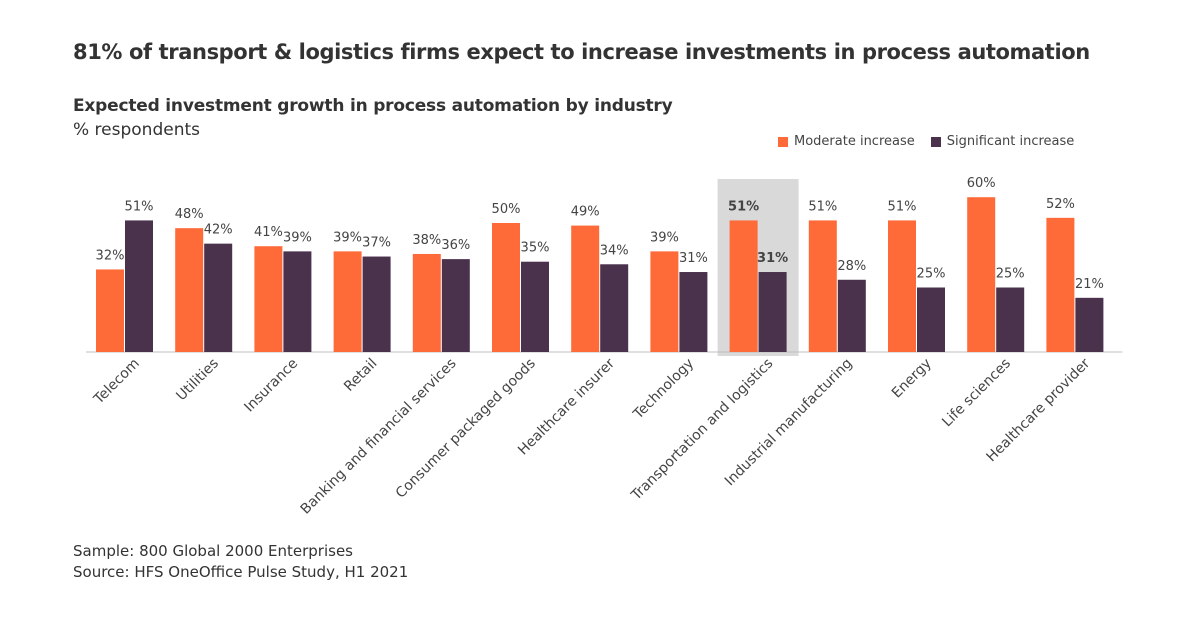  What do you see at coordinates (783, 141) in the screenshot?
I see `legend-swatch-moderate` at bounding box center [783, 141].